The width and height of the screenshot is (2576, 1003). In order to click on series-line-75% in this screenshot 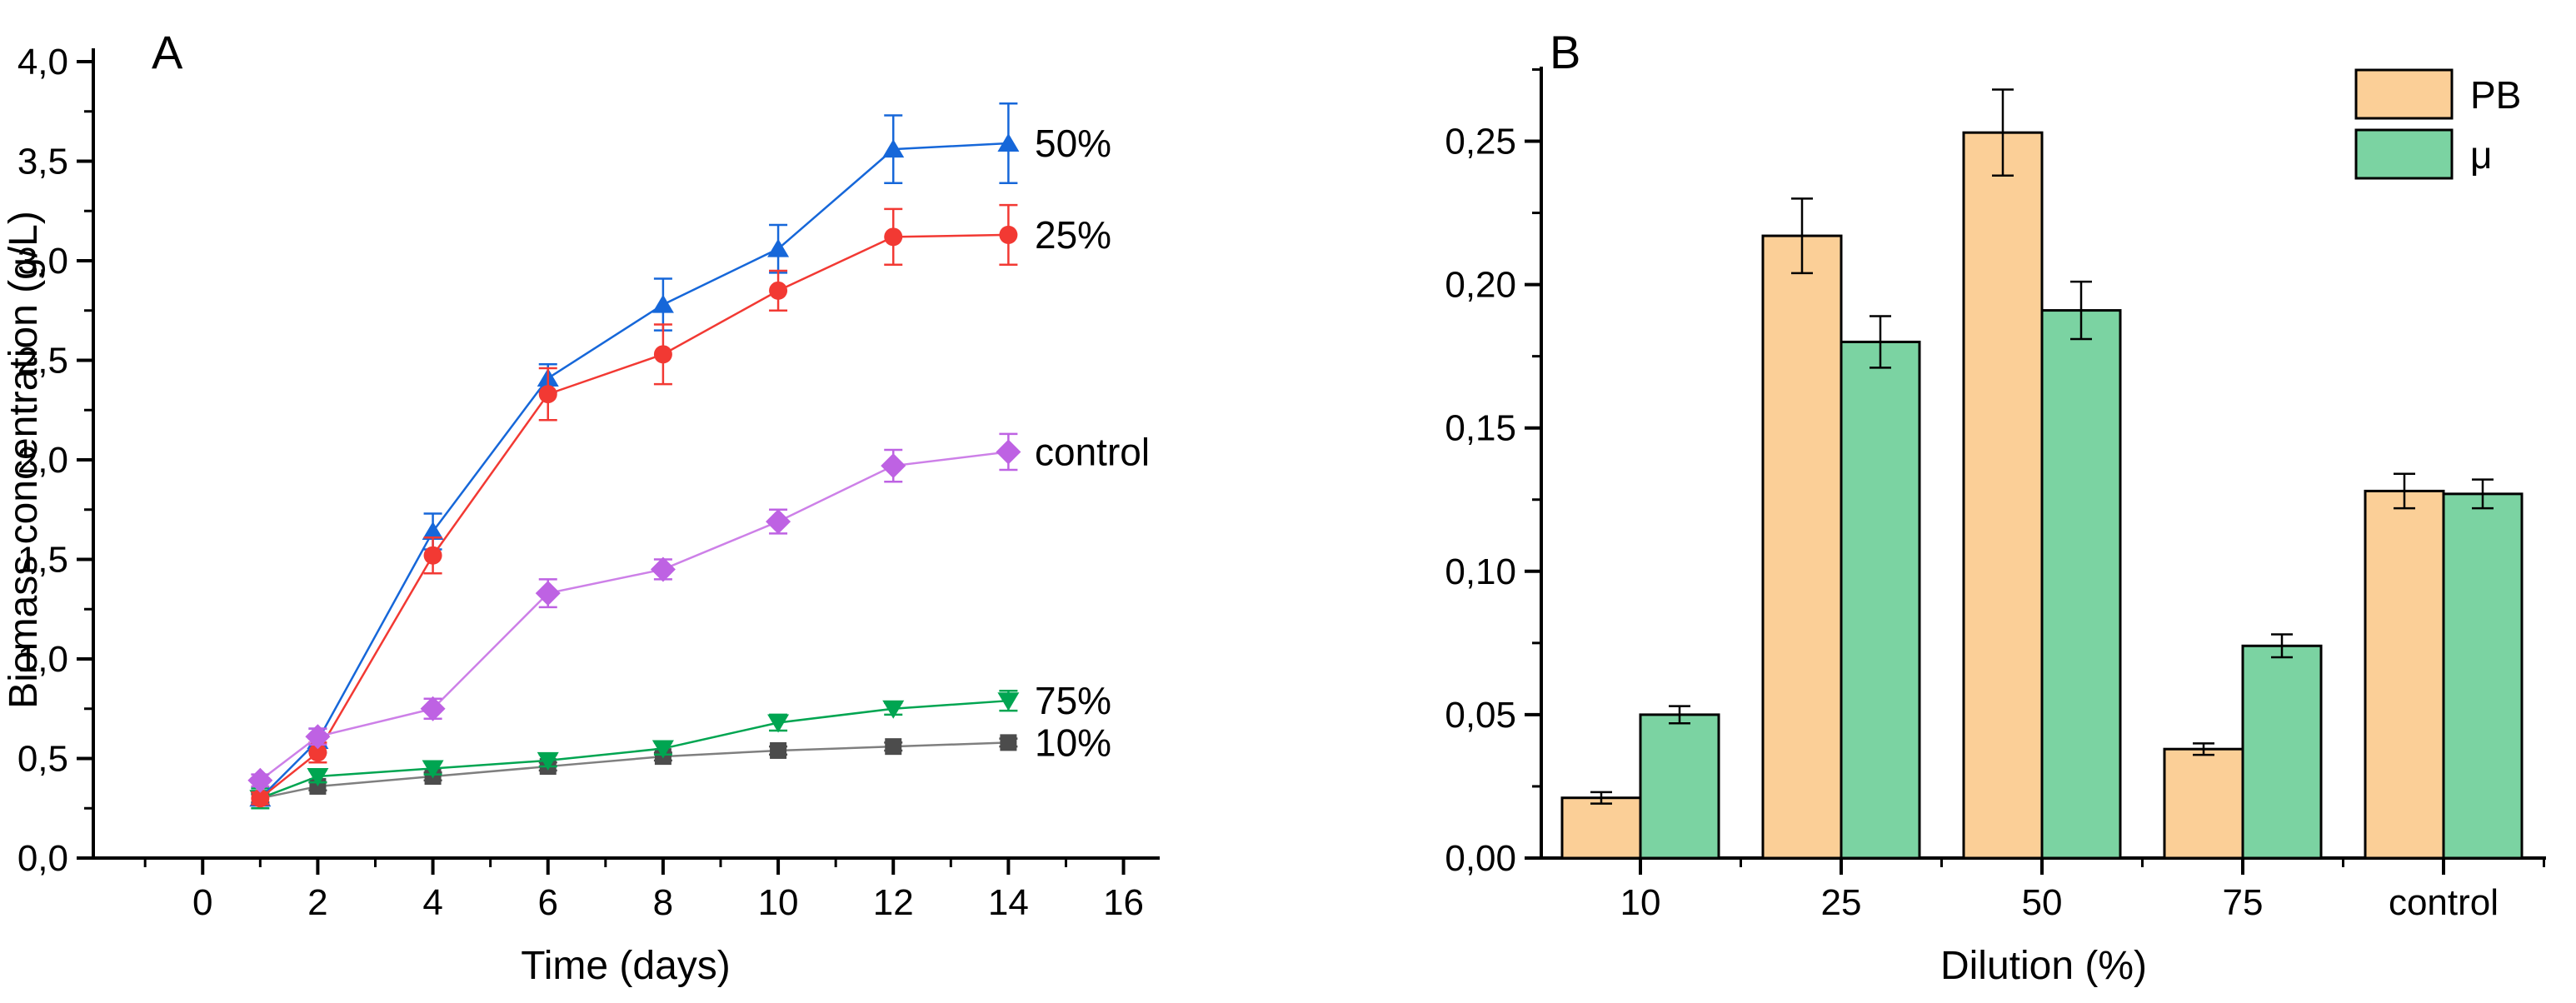, I will do `click(634, 750)`.